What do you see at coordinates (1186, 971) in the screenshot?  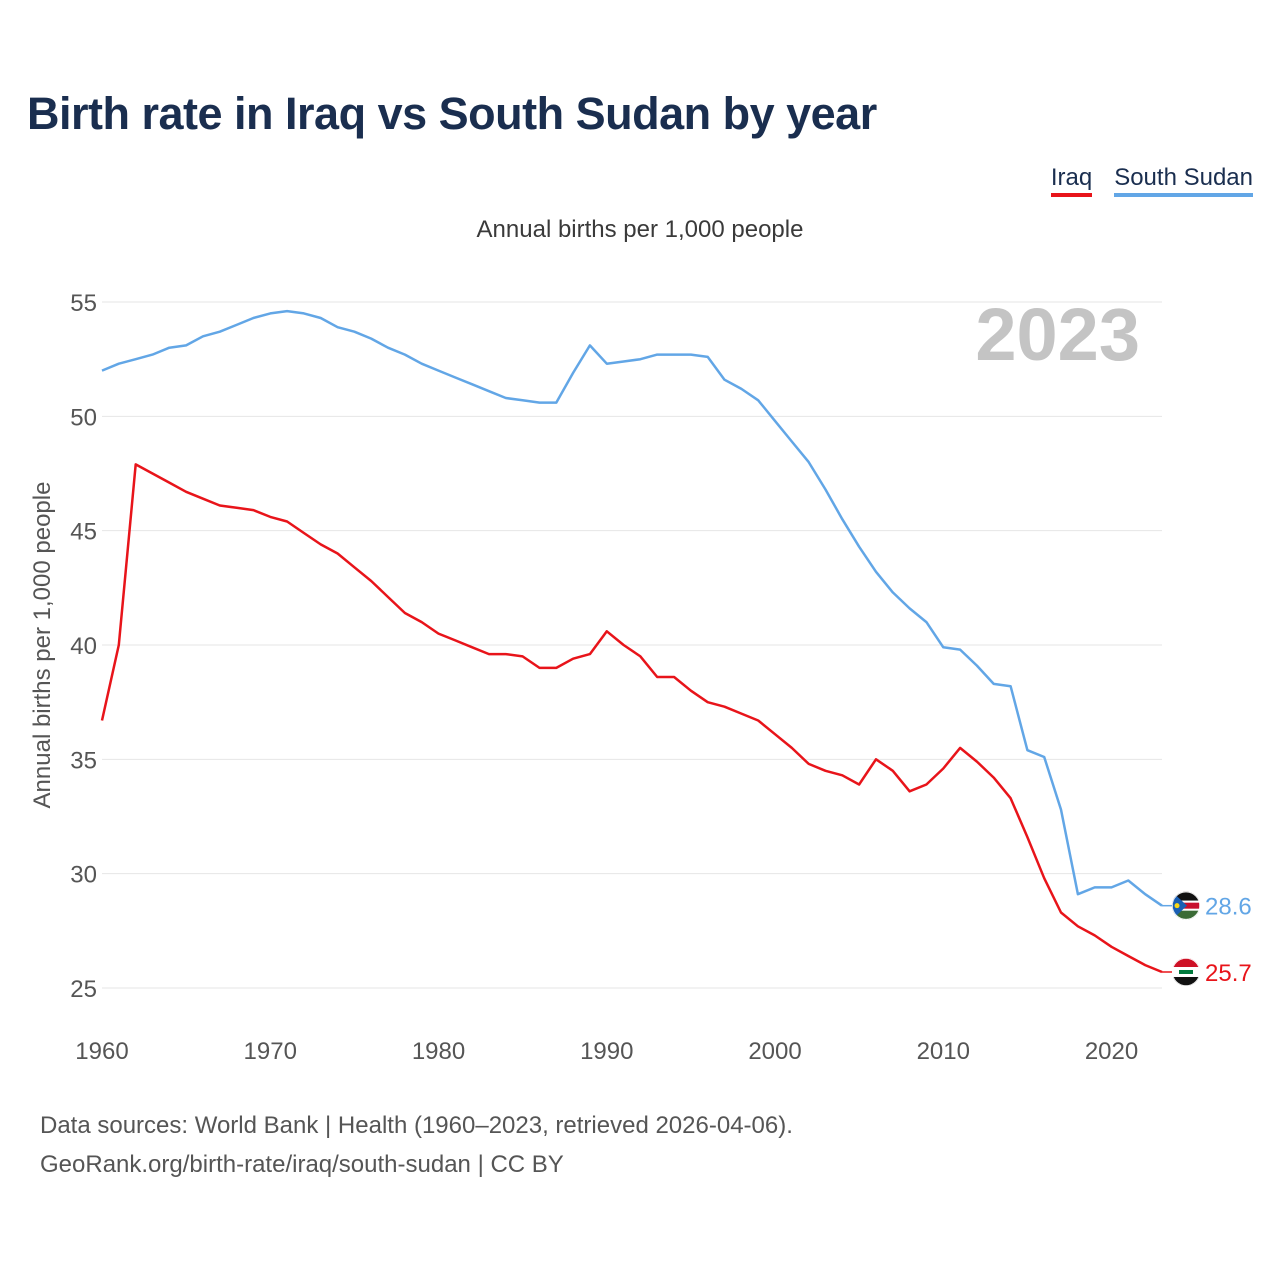 I see `iraq-flag-icon` at bounding box center [1186, 971].